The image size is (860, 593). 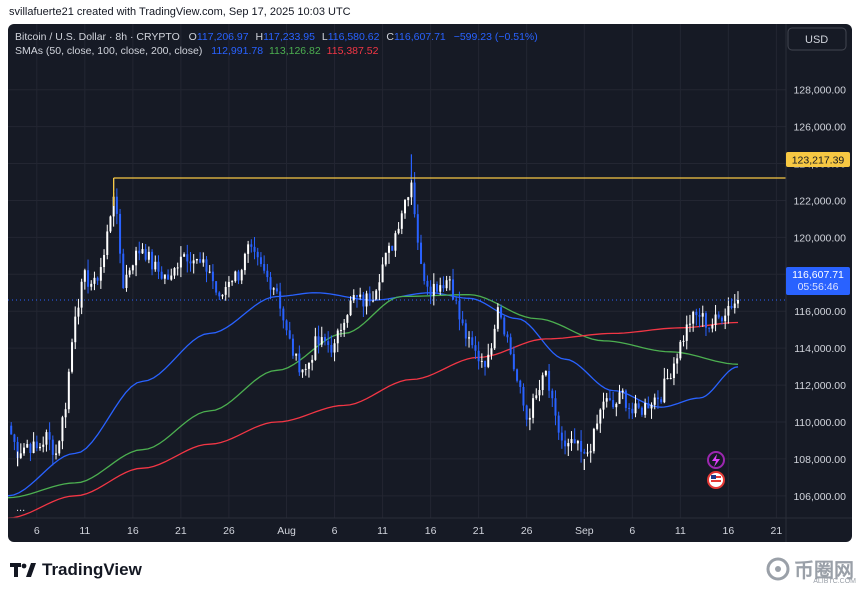 I want to click on price-tick-label: 114,000.00, so click(x=820, y=349).